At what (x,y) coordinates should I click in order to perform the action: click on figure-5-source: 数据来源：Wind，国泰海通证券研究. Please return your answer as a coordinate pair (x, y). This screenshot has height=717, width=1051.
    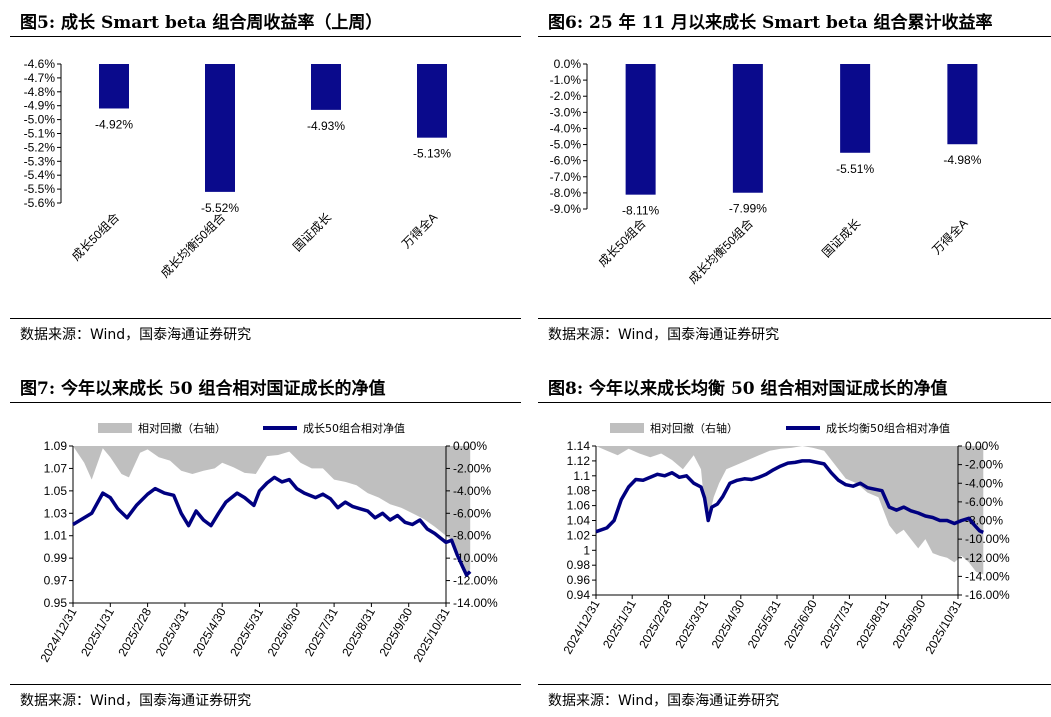
    Looking at the image, I should click on (136, 335).